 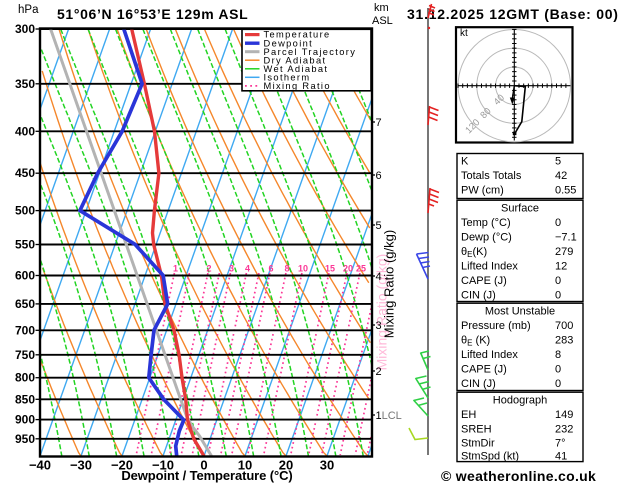 I want to click on svg-text: km, so click(x=381, y=8).